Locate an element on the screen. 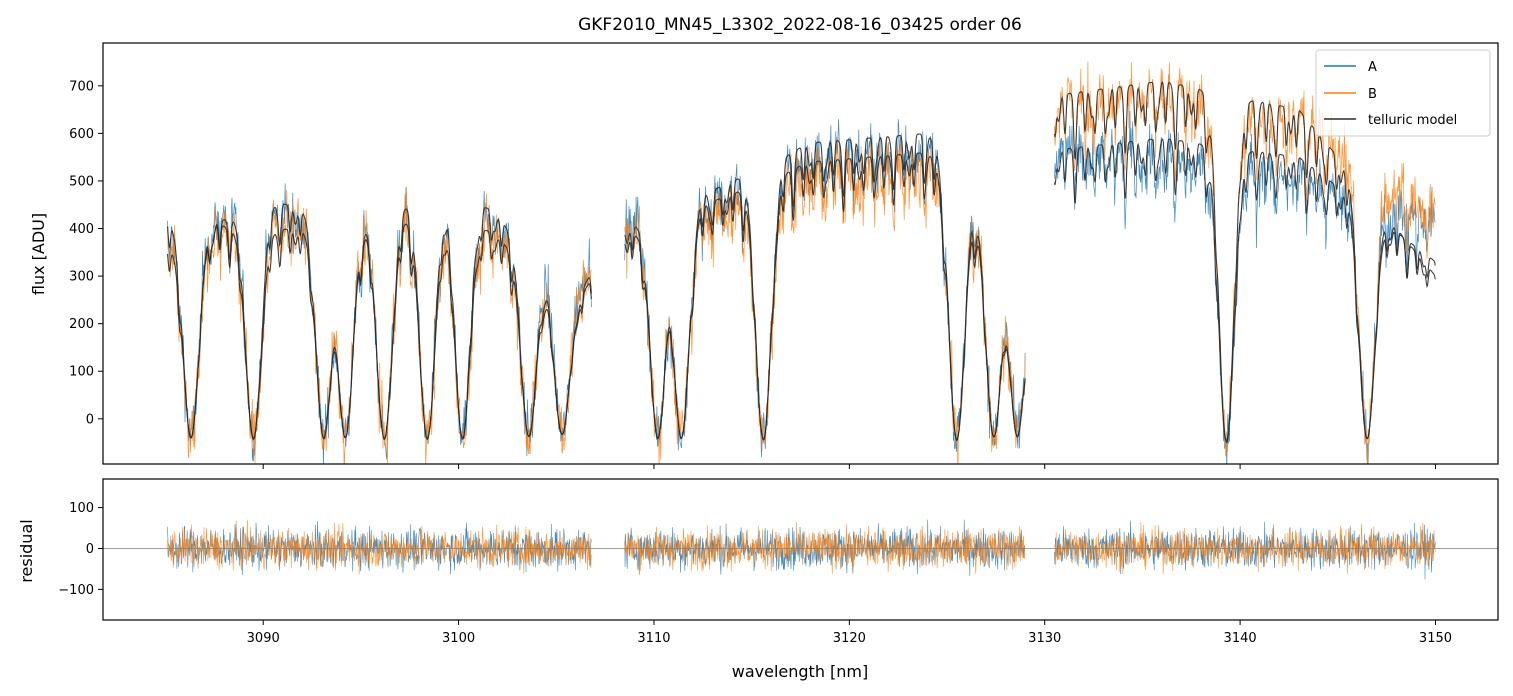 The width and height of the screenshot is (1513, 696). flux-y-axis-label: flux [ADU] is located at coordinates (38, 254).